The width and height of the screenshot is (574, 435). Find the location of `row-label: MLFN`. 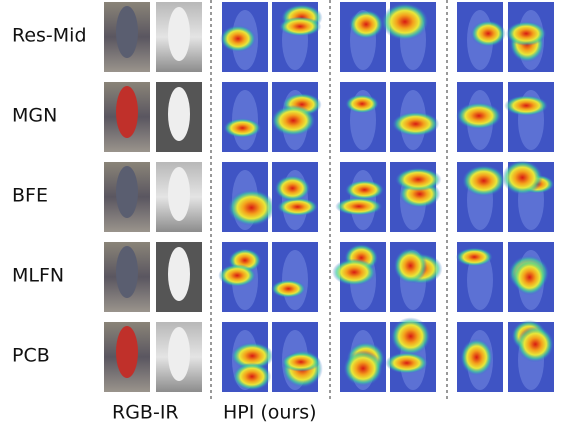

row-label: MLFN is located at coordinates (38, 276).